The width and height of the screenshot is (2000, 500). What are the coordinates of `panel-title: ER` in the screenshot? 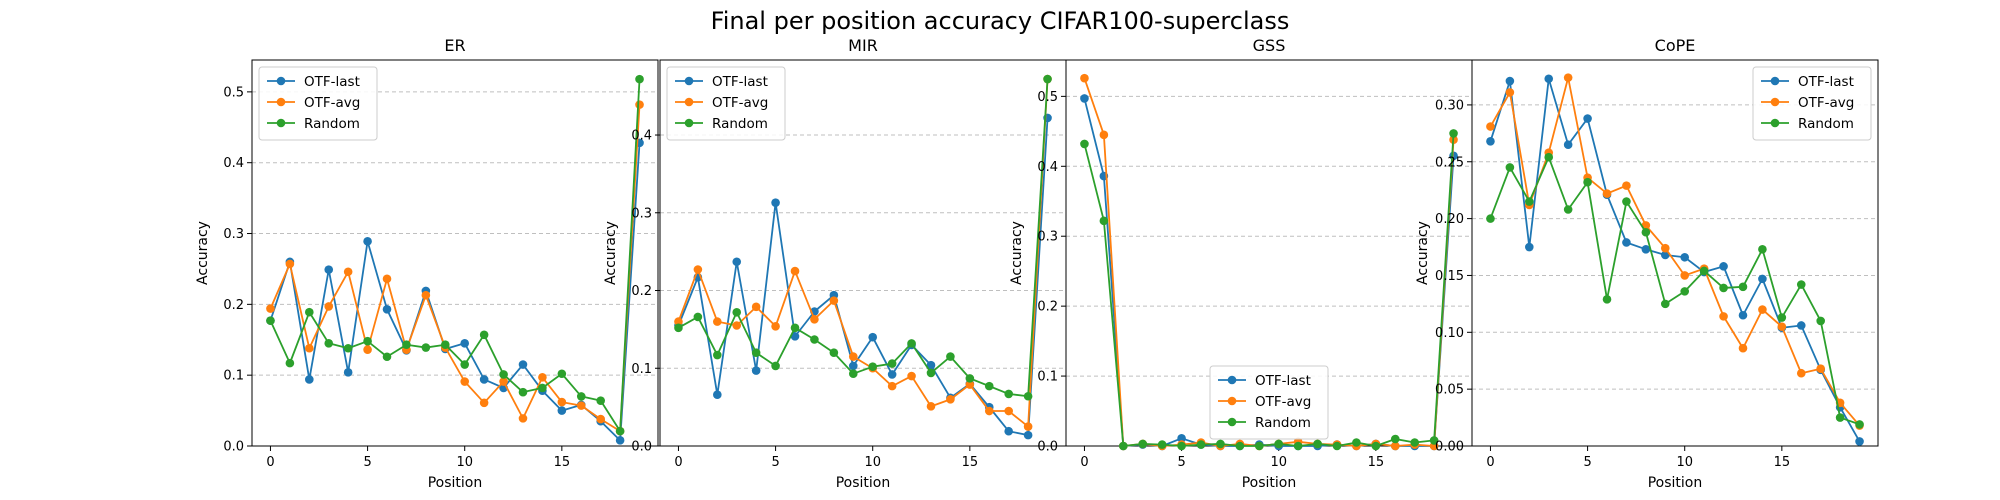 It's located at (454, 45).